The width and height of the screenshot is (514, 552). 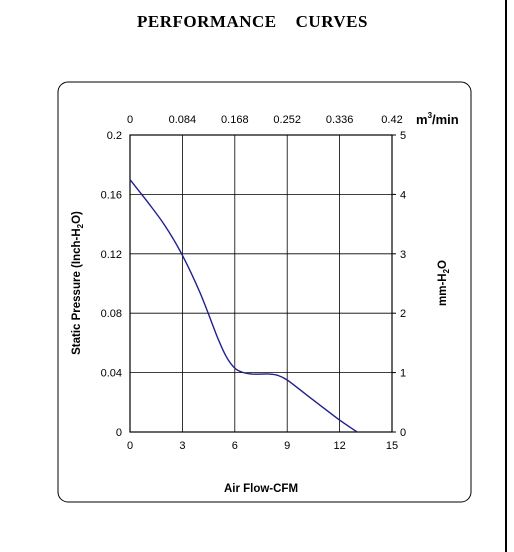 What do you see at coordinates (252, 21) in the screenshot?
I see `page-title: PERFORMANCE CURVES` at bounding box center [252, 21].